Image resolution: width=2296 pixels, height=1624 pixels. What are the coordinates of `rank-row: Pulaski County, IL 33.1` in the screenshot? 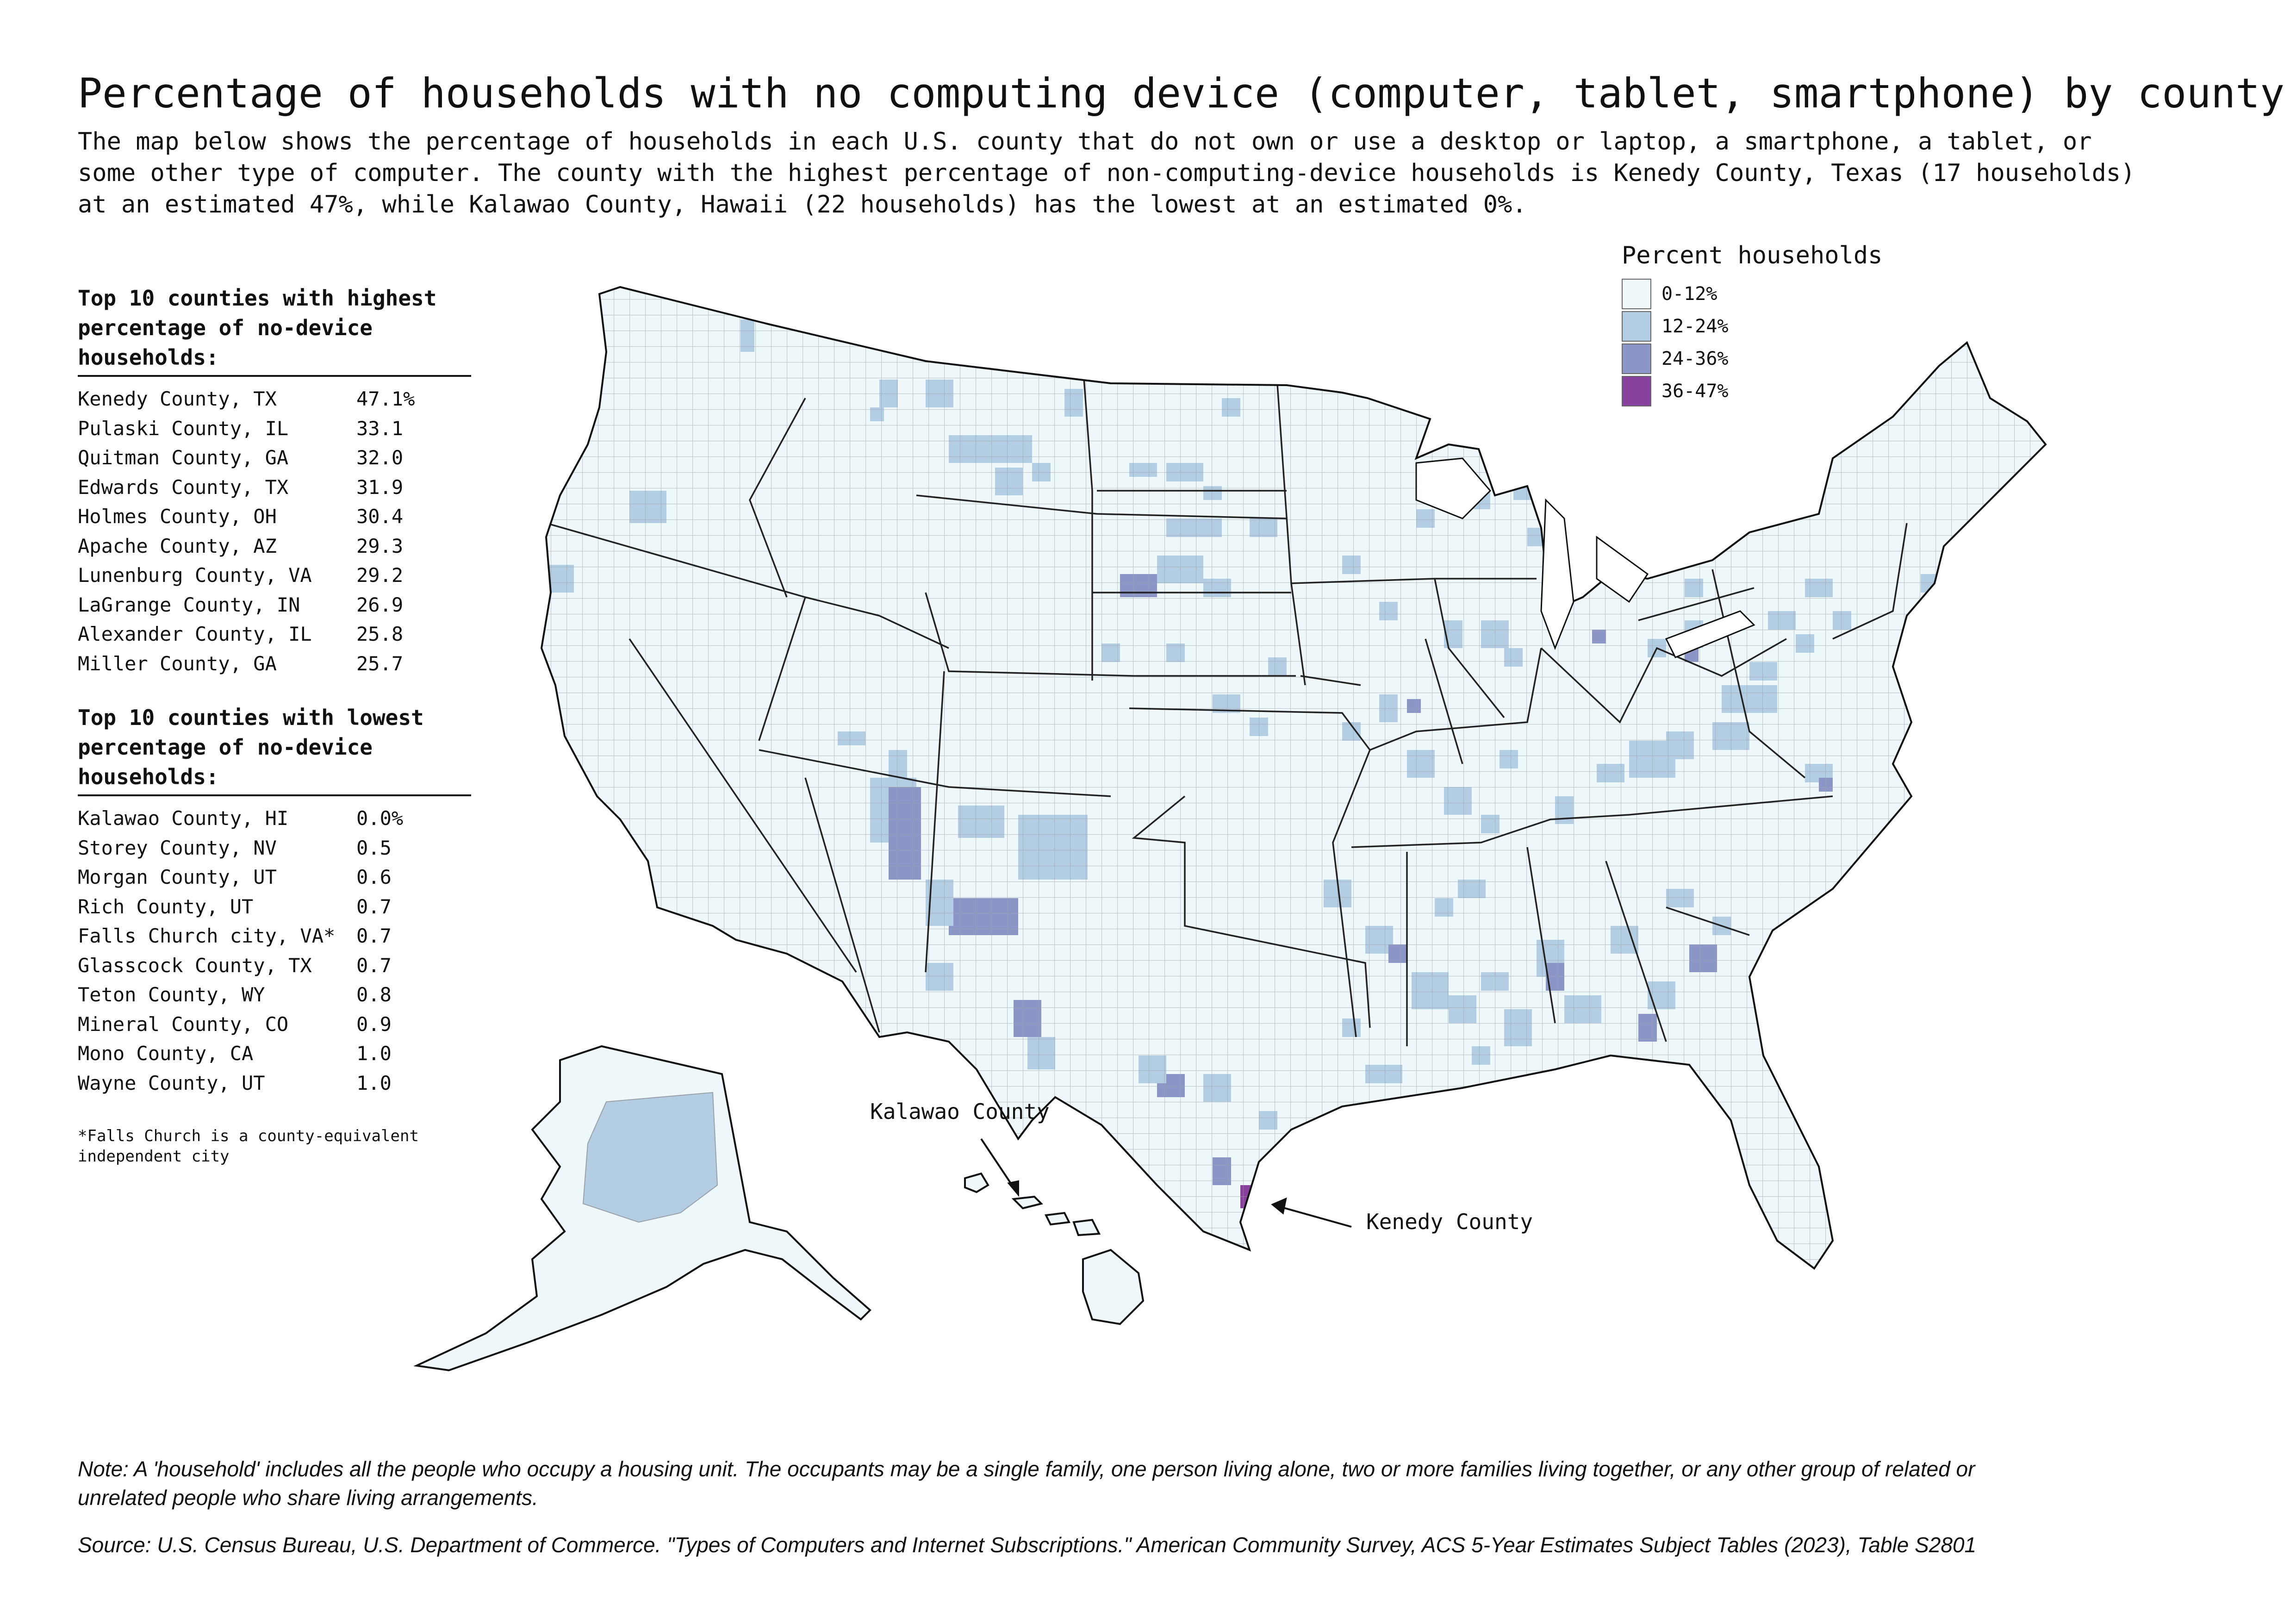 It's located at (277, 428).